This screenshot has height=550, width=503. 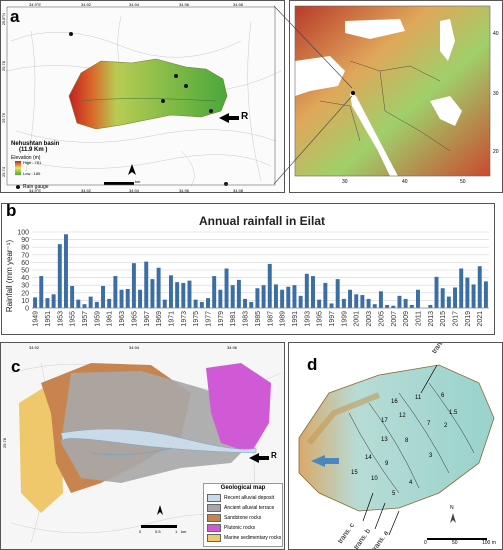 I want to click on y-tick-label: 80, so click(x=25, y=248).